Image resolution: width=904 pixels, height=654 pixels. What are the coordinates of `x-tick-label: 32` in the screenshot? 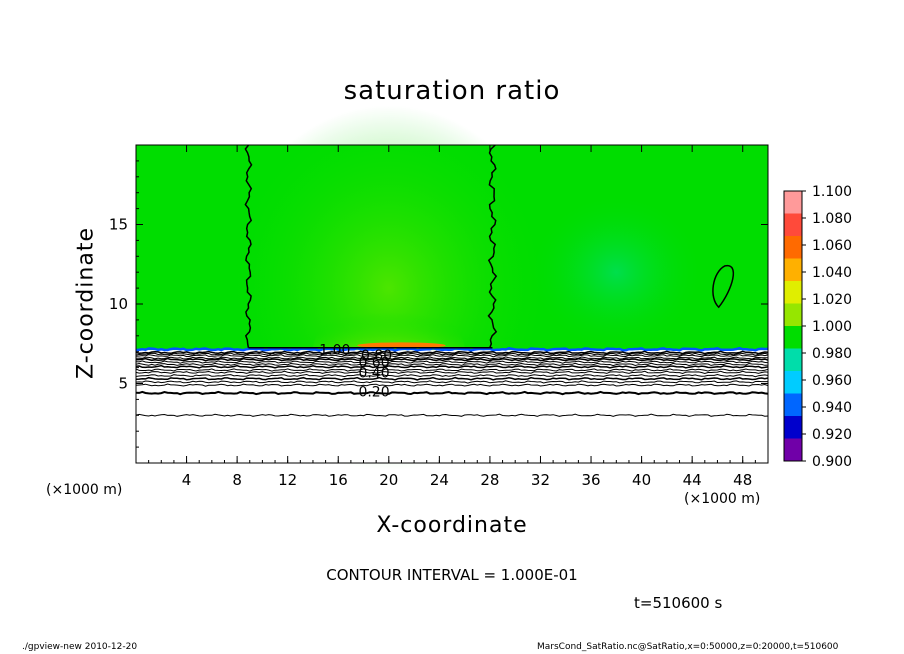 It's located at (540, 480).